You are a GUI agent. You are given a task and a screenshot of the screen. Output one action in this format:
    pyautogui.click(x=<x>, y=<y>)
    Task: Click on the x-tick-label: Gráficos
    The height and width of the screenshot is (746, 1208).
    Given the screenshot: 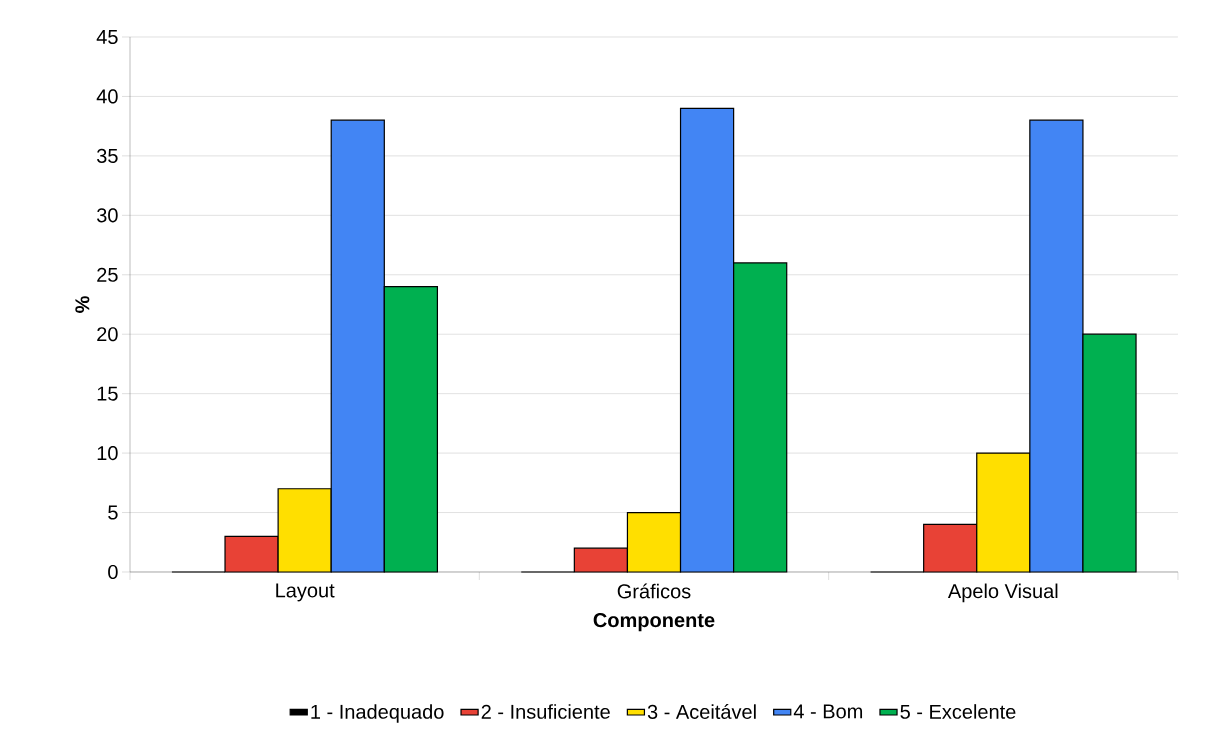 What is the action you would take?
    pyautogui.click(x=654, y=591)
    